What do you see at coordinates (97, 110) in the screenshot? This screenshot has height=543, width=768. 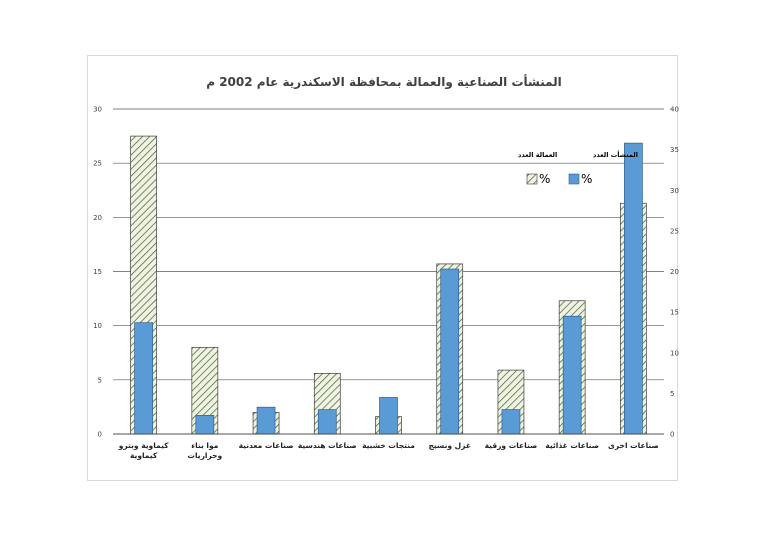 I see `left-axis-tick-label: 30` at bounding box center [97, 110].